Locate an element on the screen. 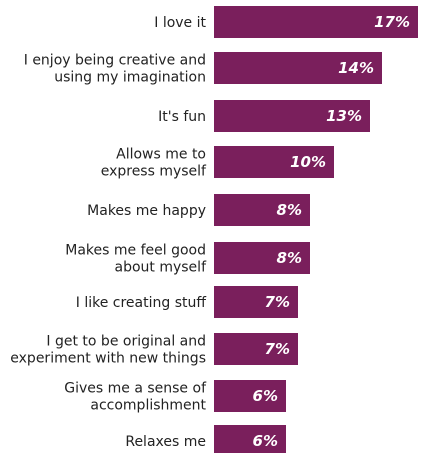  category-label-3: It's fun is located at coordinates (182, 117).